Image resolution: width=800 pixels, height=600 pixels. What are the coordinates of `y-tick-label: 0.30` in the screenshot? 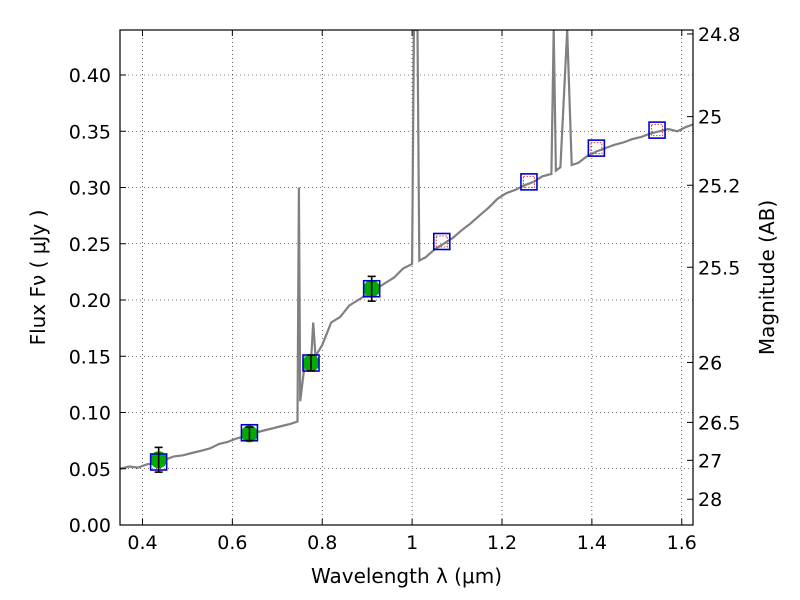 It's located at (90, 189).